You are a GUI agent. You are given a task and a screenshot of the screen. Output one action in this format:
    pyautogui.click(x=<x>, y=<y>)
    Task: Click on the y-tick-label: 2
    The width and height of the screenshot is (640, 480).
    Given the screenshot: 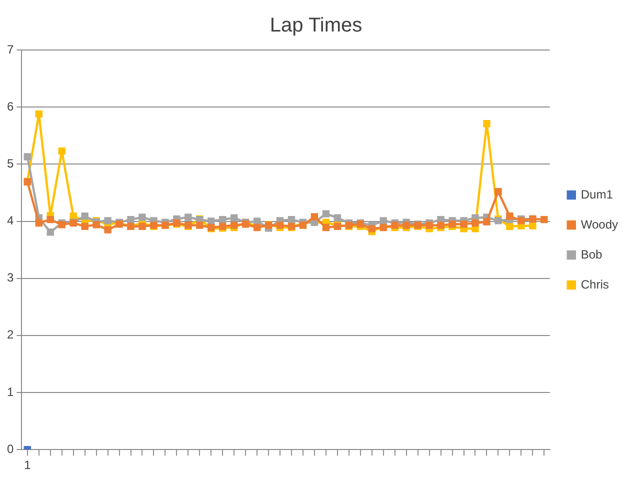 What is the action you would take?
    pyautogui.click(x=10, y=335)
    